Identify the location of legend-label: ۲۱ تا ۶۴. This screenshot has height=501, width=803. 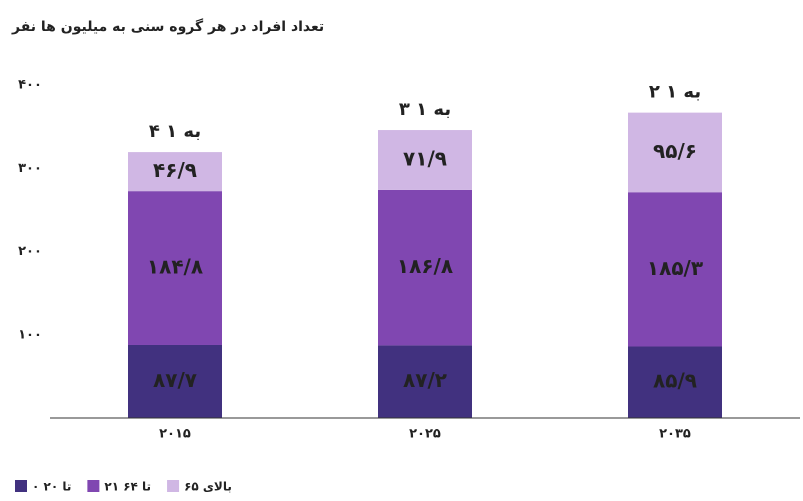
(127, 487).